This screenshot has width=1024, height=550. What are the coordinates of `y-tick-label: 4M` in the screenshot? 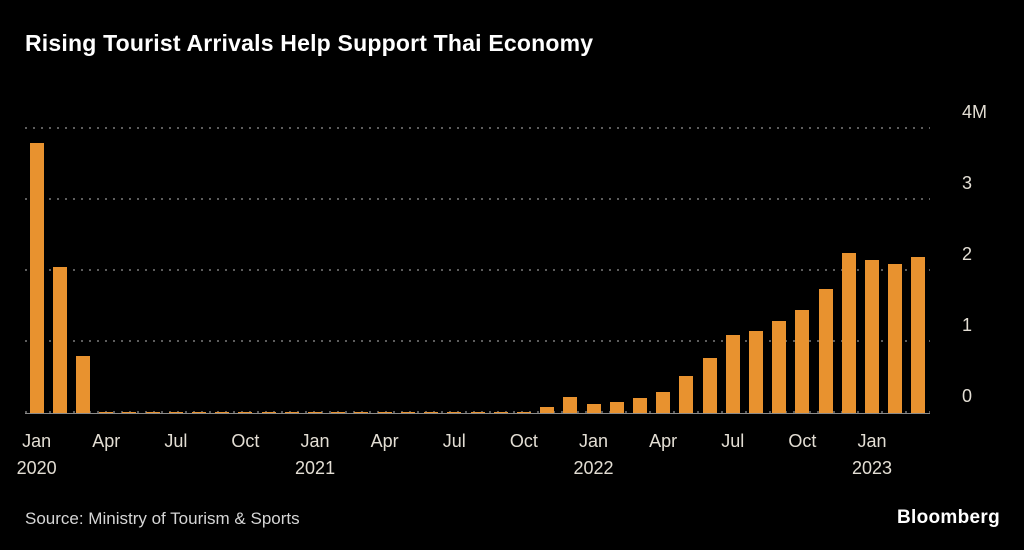 It's located at (975, 112).